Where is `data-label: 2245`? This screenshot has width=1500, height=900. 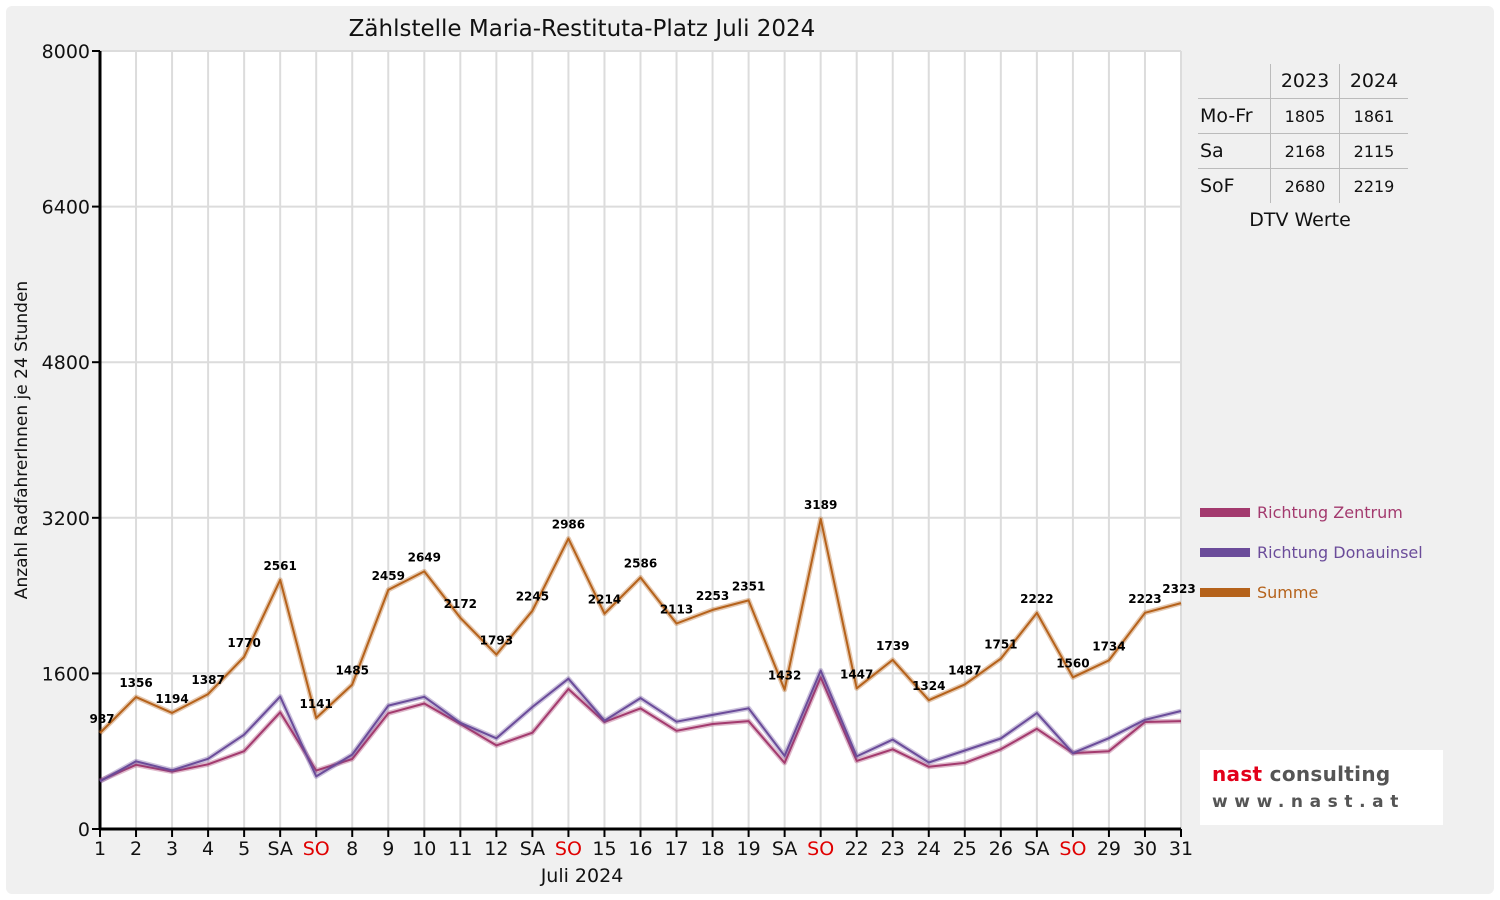
data-label: 2245 is located at coordinates (532, 597).